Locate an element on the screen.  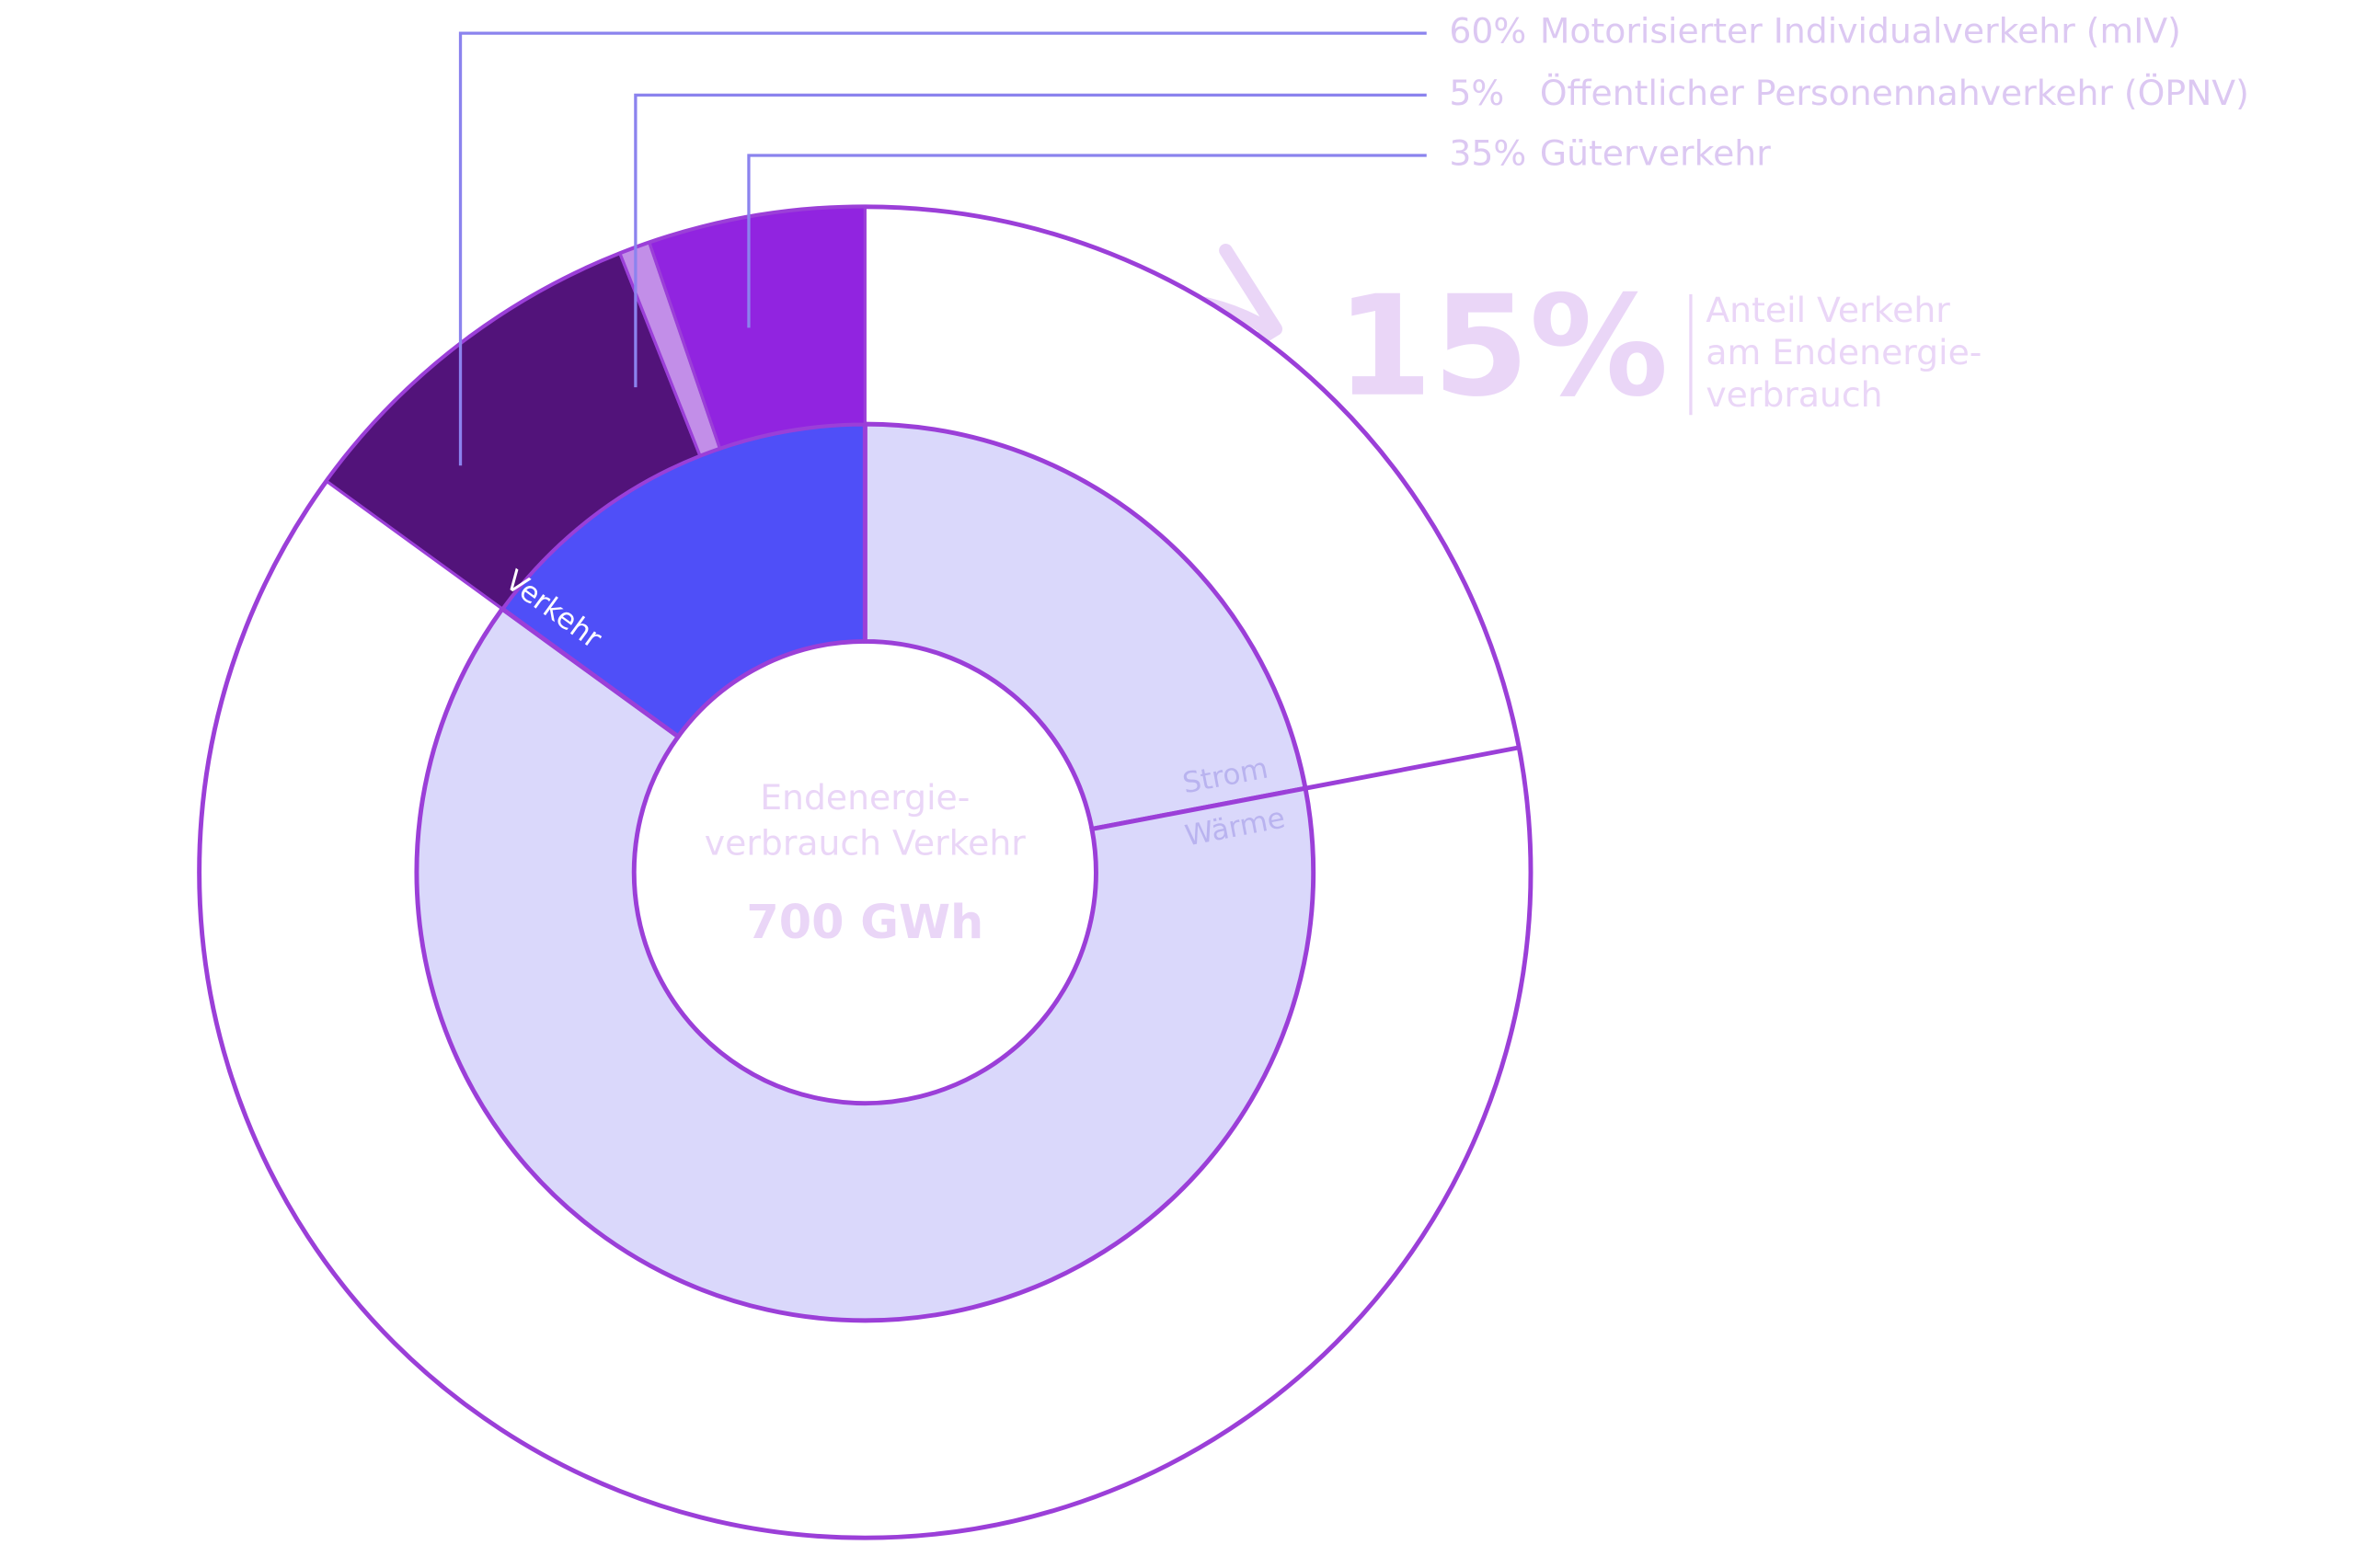
callout-line: verbrauch is located at coordinates (1794, 394).